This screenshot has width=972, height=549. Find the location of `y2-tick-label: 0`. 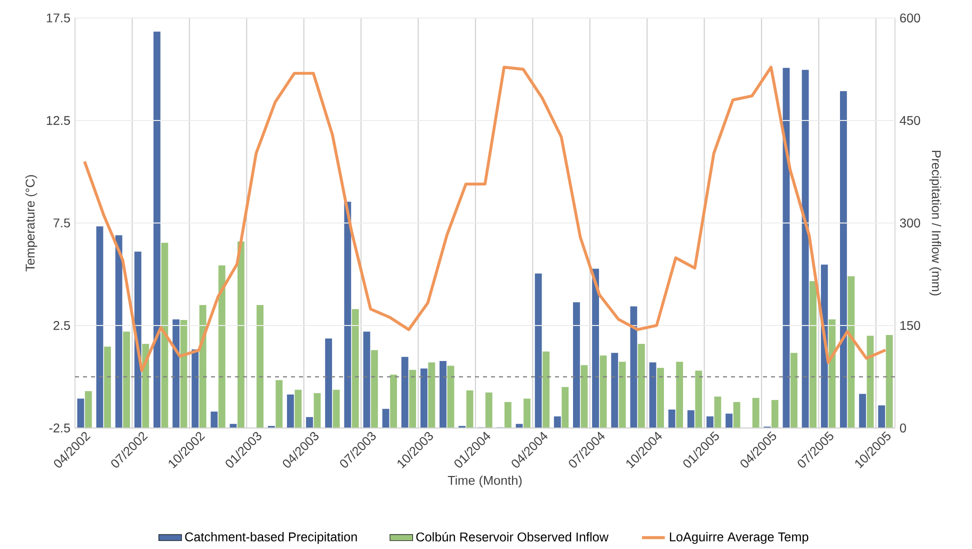

y2-tick-label: 0 is located at coordinates (903, 428).